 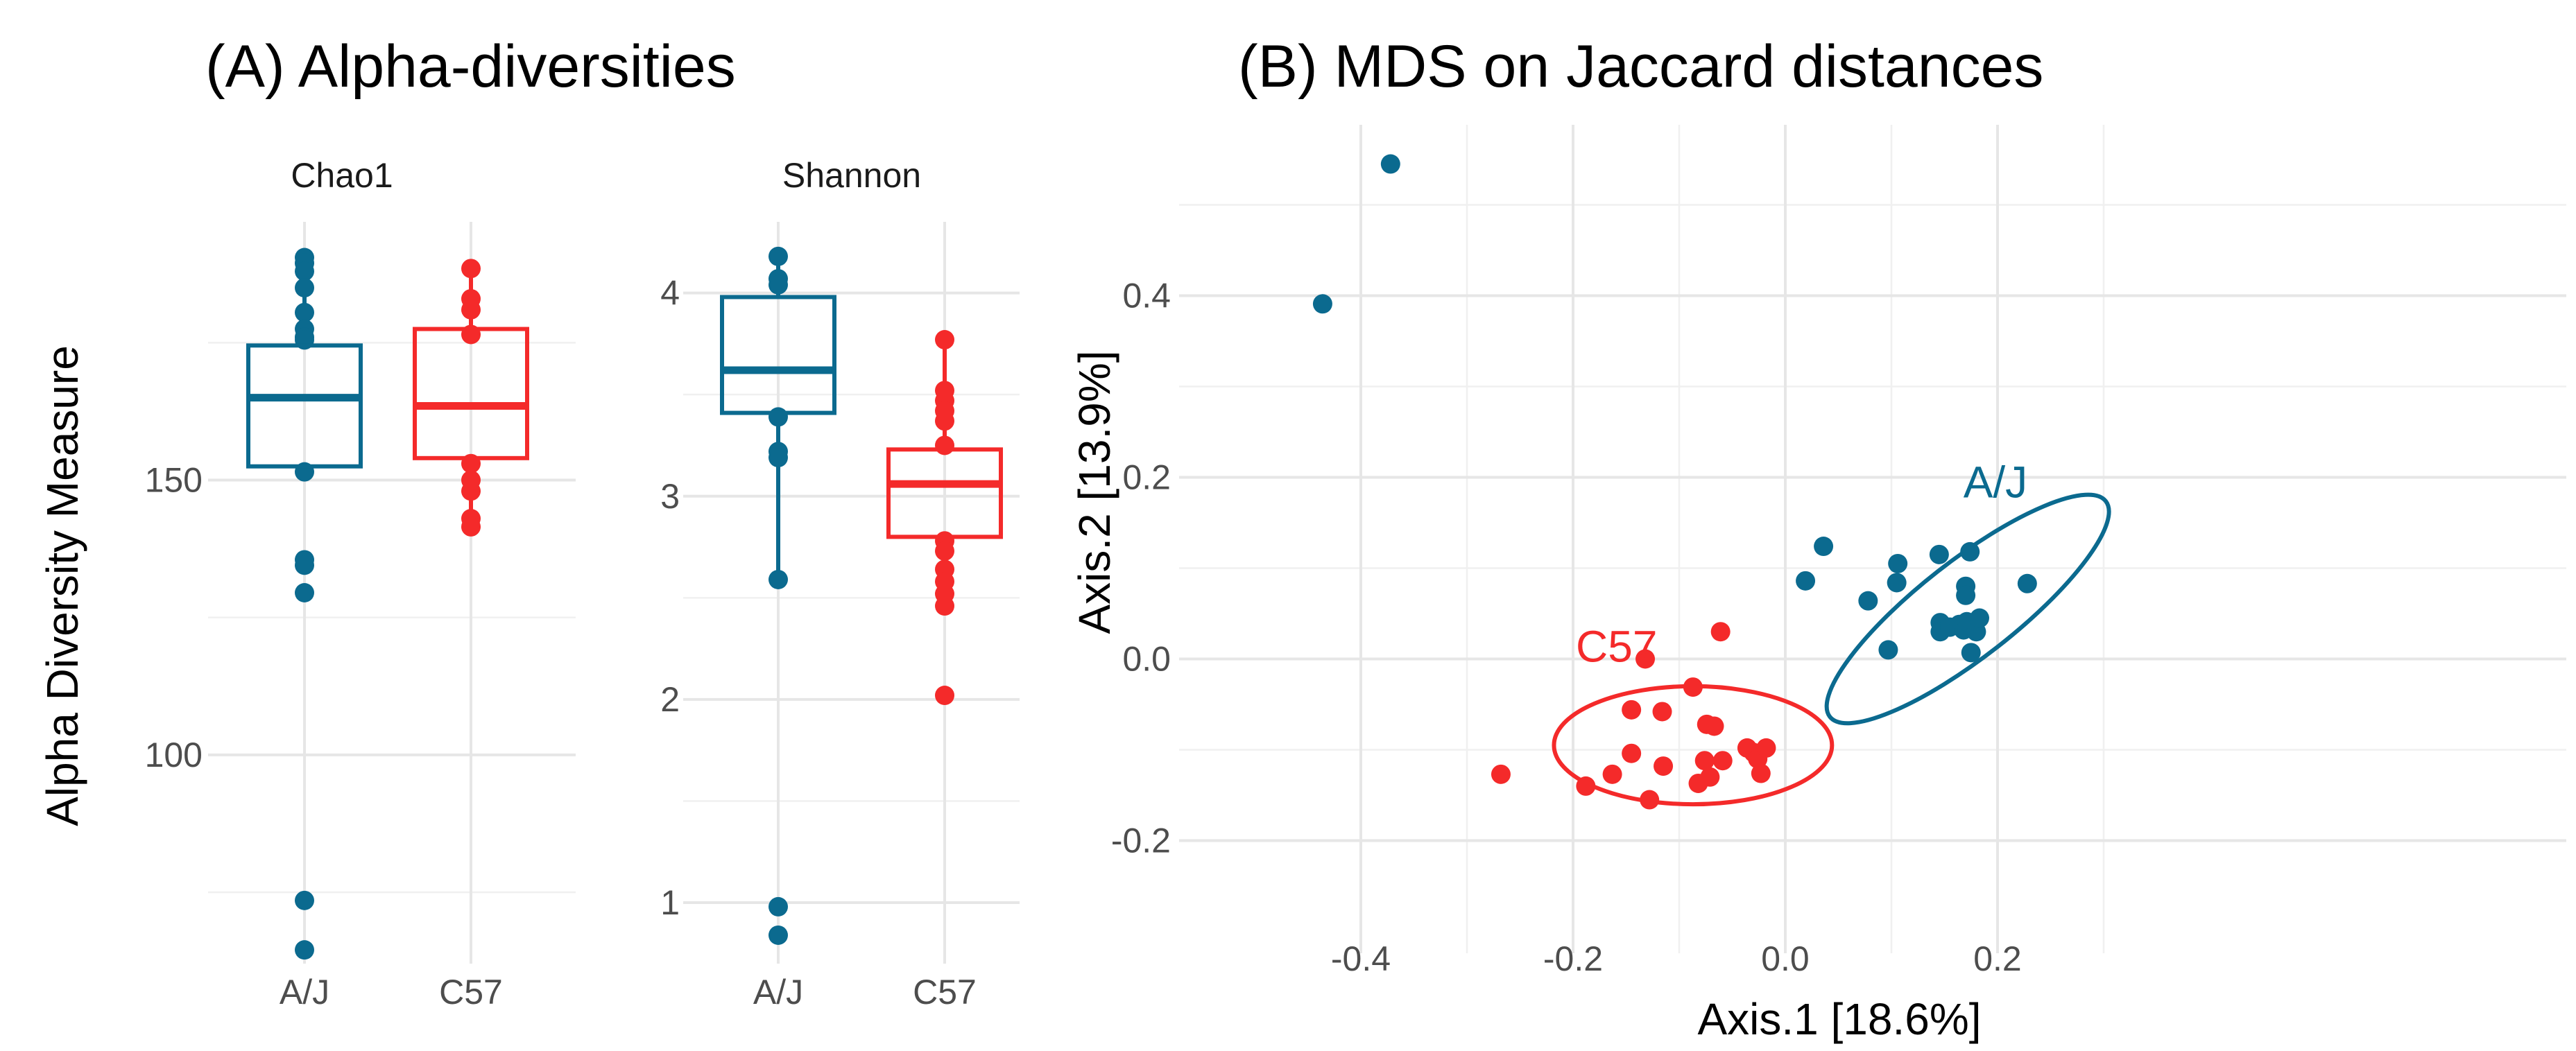 I want to click on y-tick-label: 150, so click(x=174, y=480).